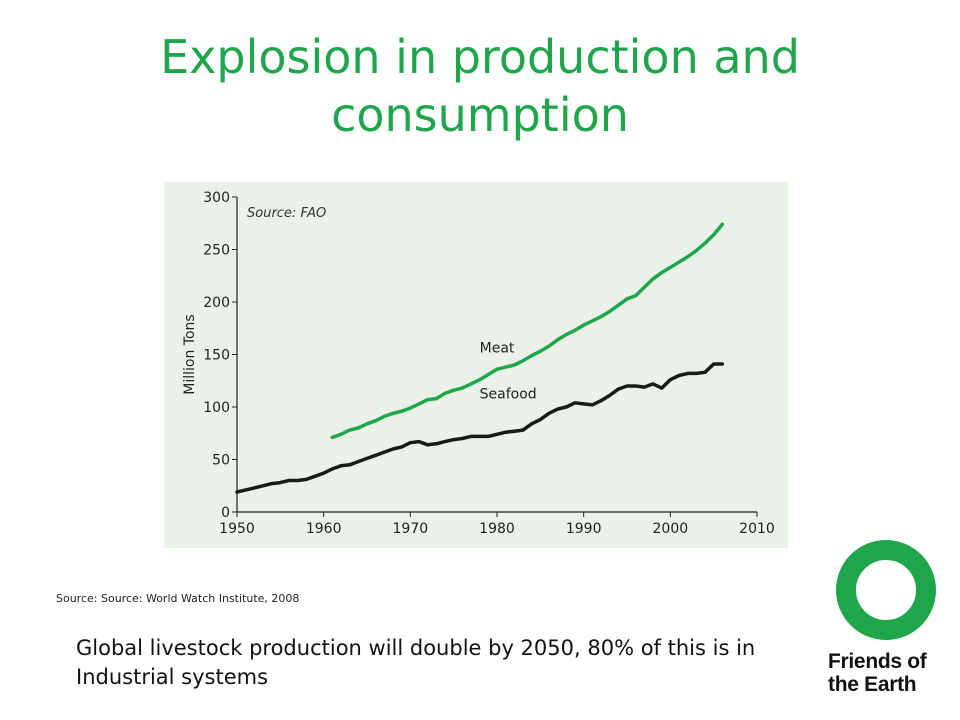 This screenshot has height=720, width=960. I want to click on y-tick-label: 200, so click(216, 303).